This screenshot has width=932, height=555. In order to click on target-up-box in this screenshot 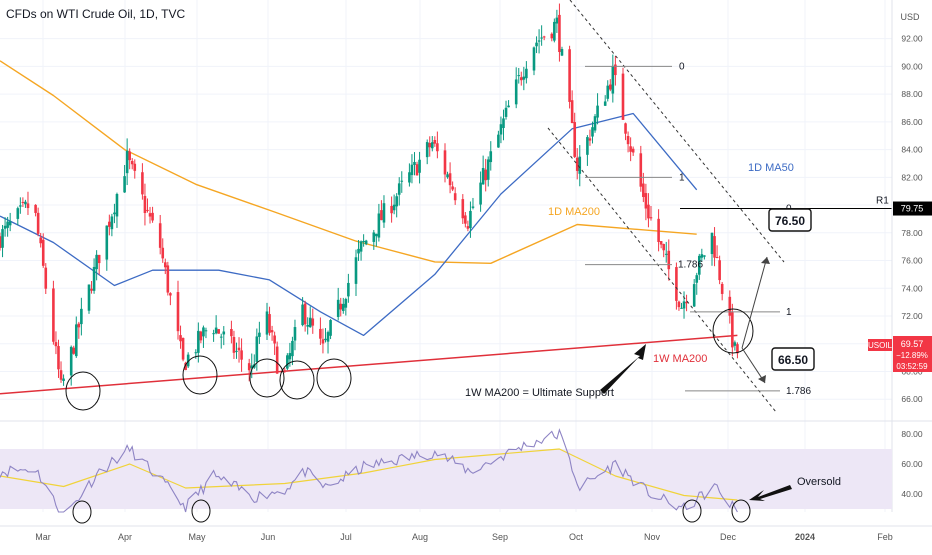, I will do `click(790, 220)`.